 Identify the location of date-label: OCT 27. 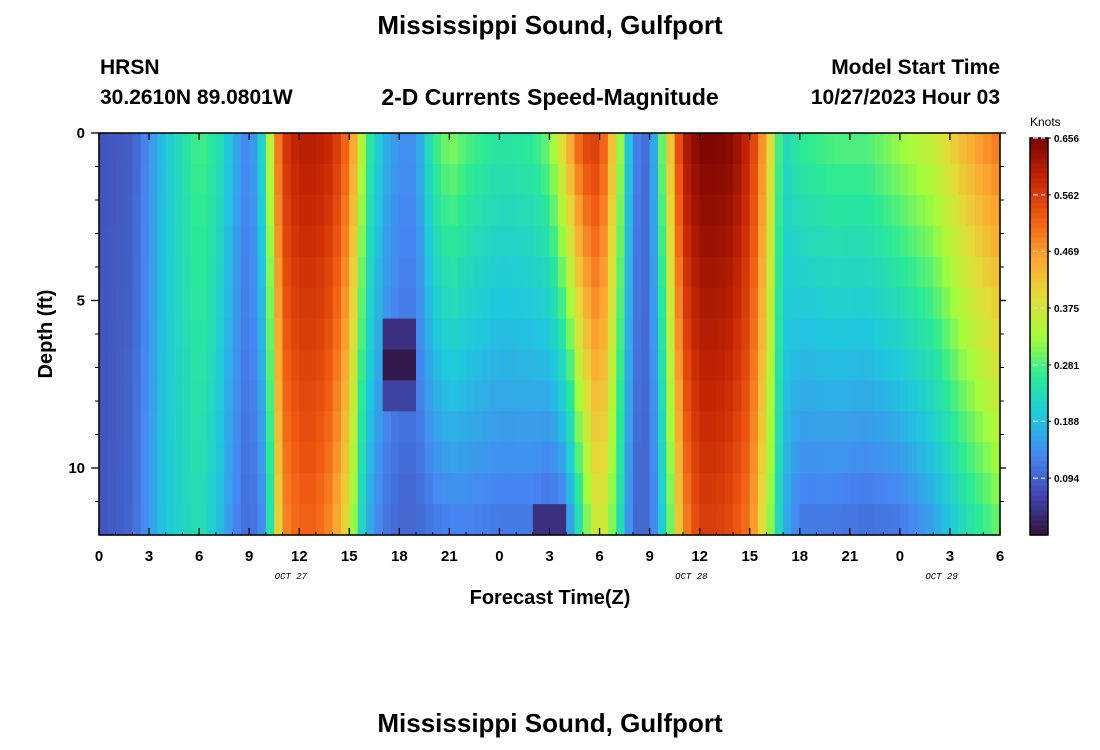
(291, 577).